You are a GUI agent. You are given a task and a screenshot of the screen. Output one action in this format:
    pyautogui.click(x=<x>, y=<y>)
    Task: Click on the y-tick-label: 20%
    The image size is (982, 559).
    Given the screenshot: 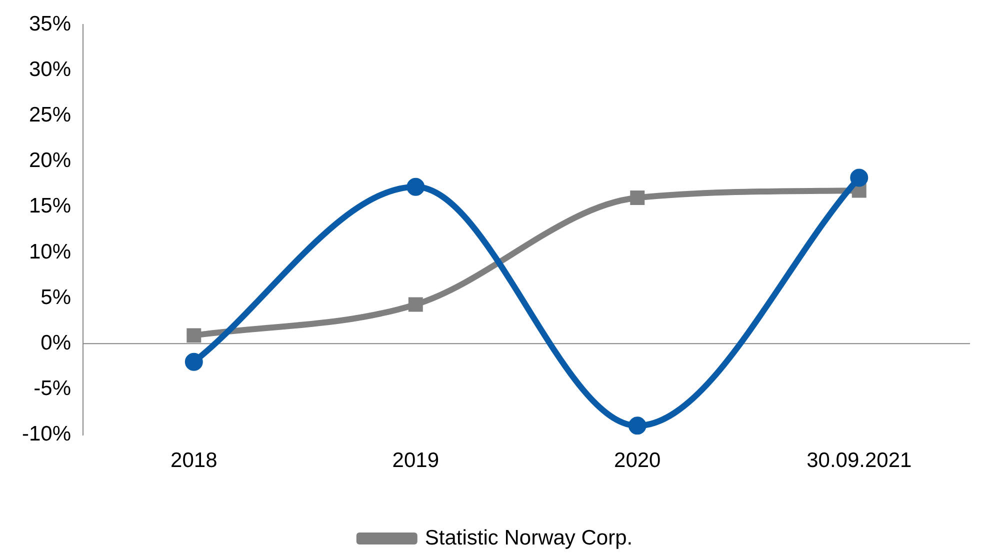 What is the action you would take?
    pyautogui.click(x=50, y=160)
    